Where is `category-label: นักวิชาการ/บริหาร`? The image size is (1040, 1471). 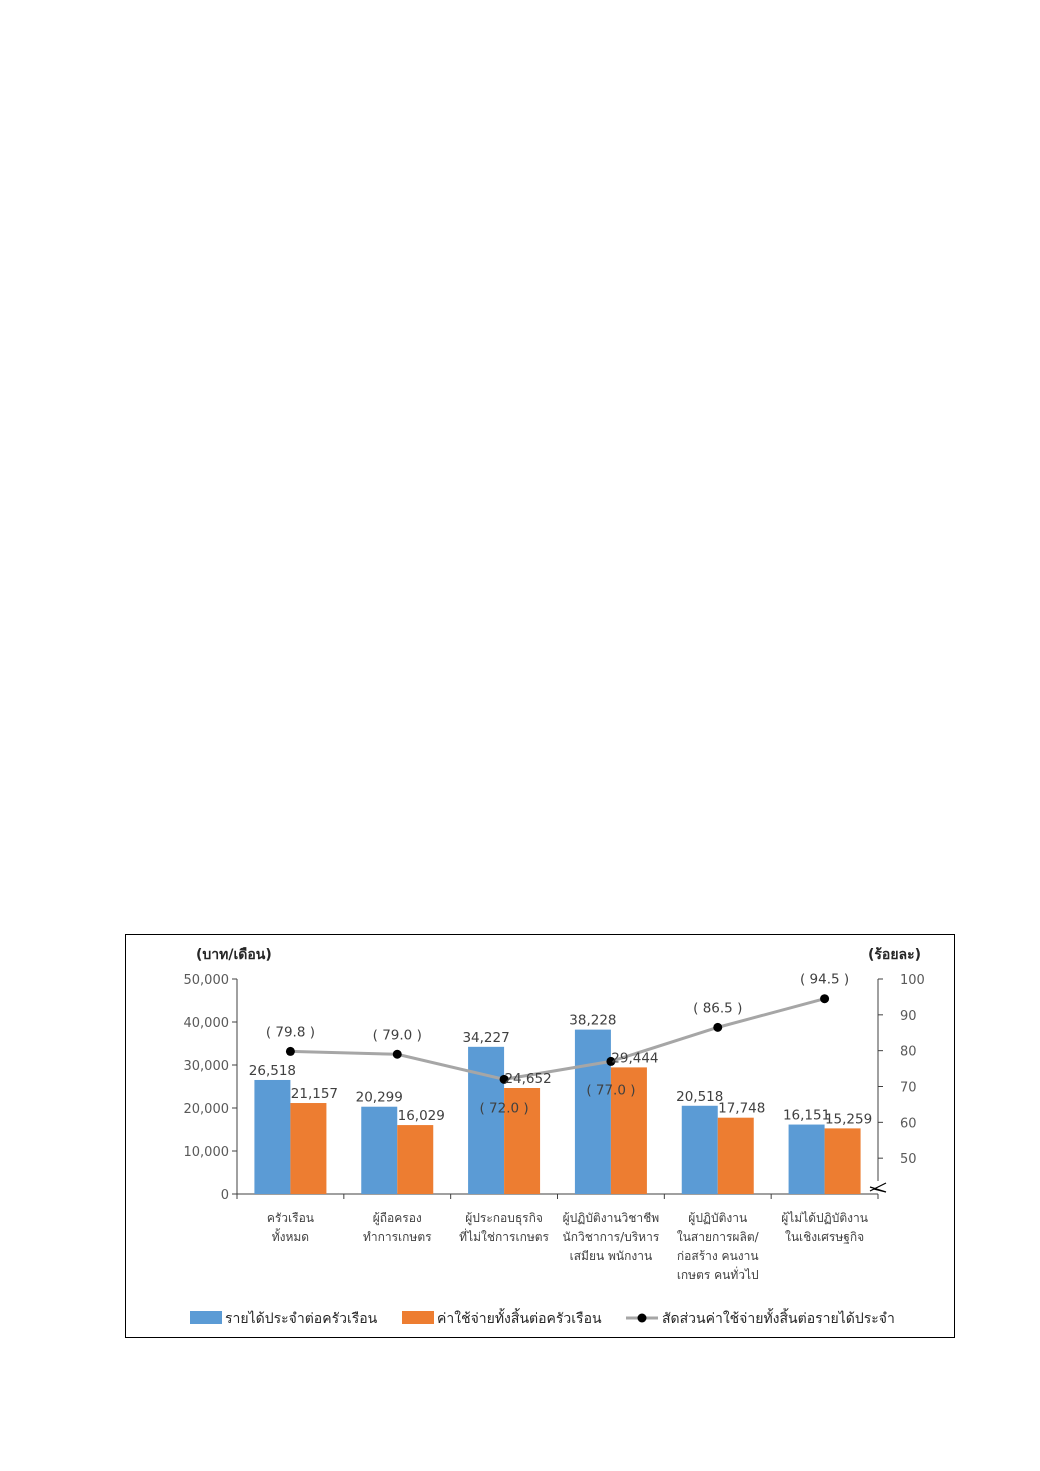 category-label: นักวิชาการ/บริหาร is located at coordinates (611, 1237).